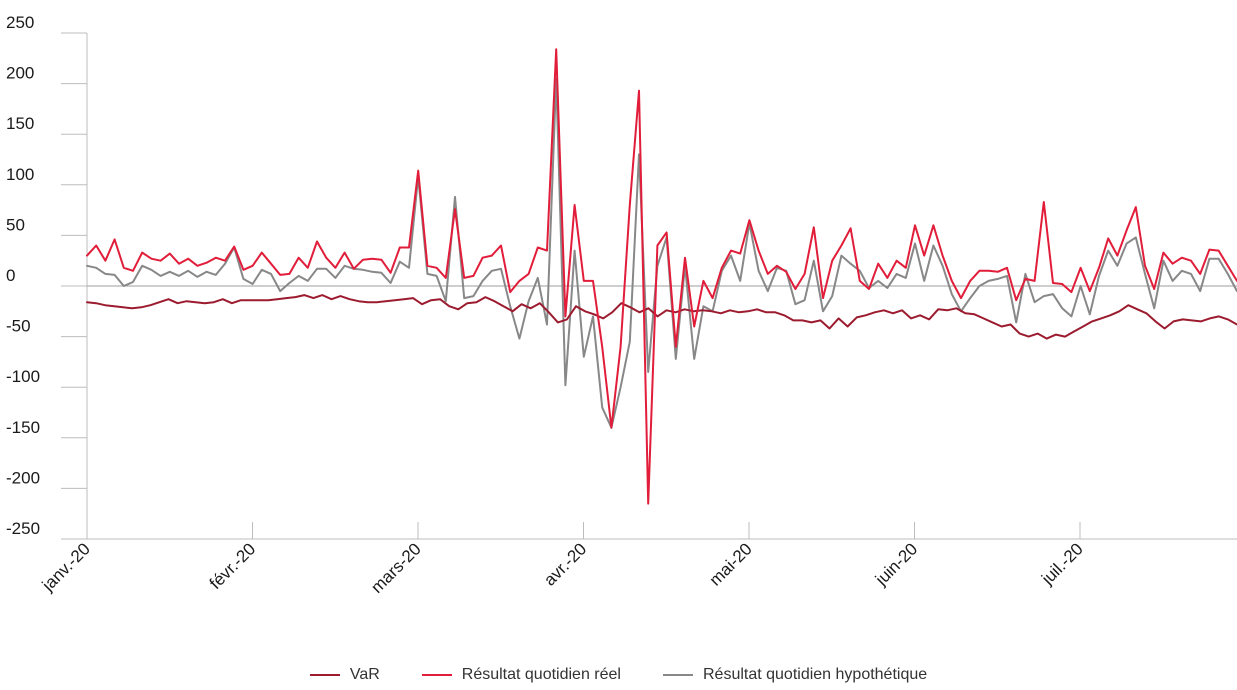  What do you see at coordinates (66, 567) in the screenshot?
I see `x-tick-label: janv.-20` at bounding box center [66, 567].